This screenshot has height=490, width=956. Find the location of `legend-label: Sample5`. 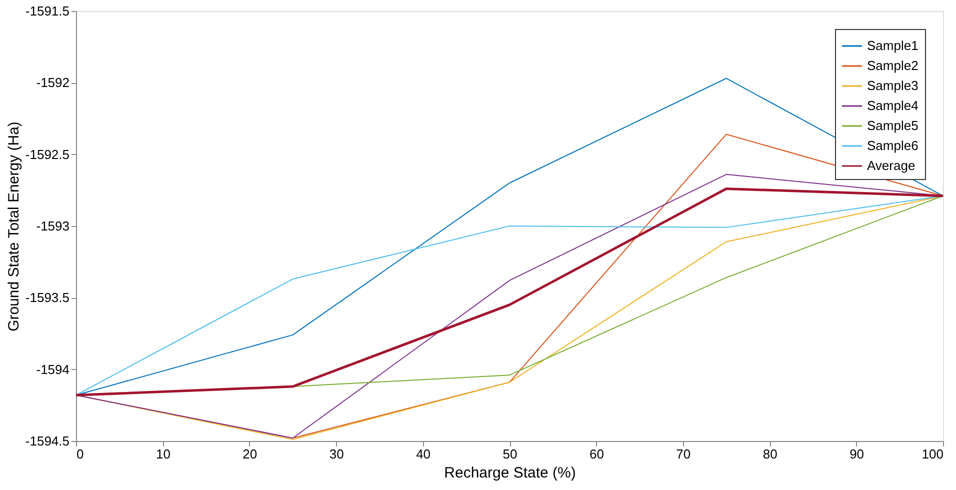

legend-label: Sample5 is located at coordinates (892, 125).